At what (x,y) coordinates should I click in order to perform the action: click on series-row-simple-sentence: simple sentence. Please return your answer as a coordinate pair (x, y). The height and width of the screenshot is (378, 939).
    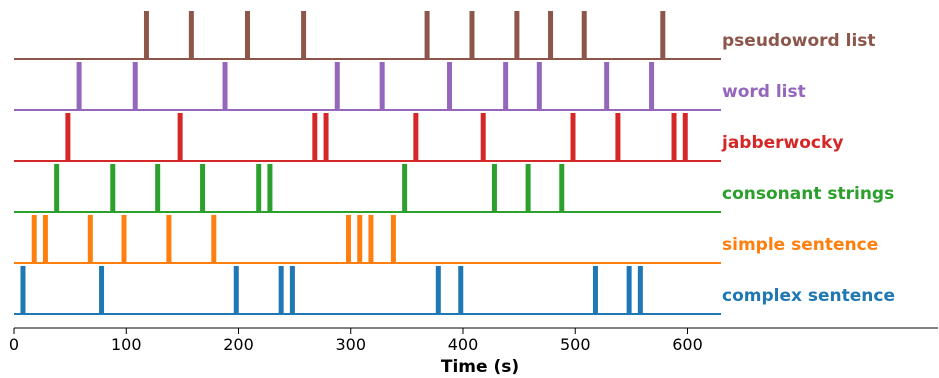
    Looking at the image, I should click on (446, 239).